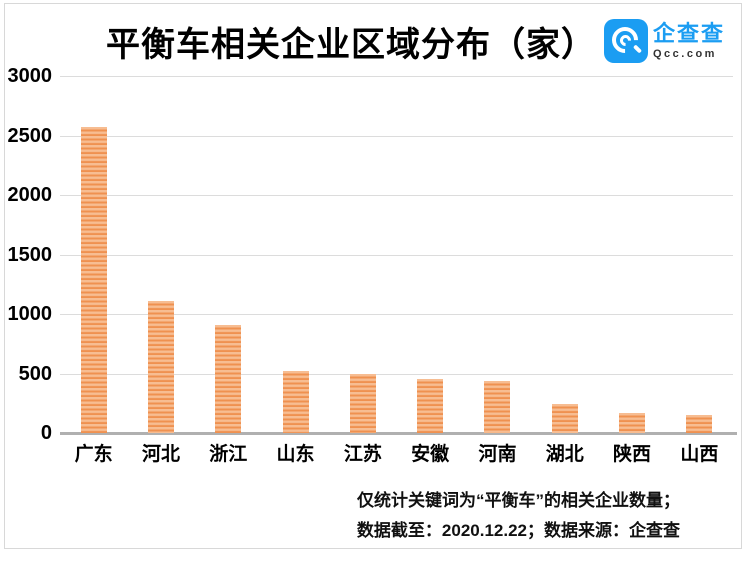 The width and height of the screenshot is (749, 562). What do you see at coordinates (295, 402) in the screenshot?
I see `bar-山东` at bounding box center [295, 402].